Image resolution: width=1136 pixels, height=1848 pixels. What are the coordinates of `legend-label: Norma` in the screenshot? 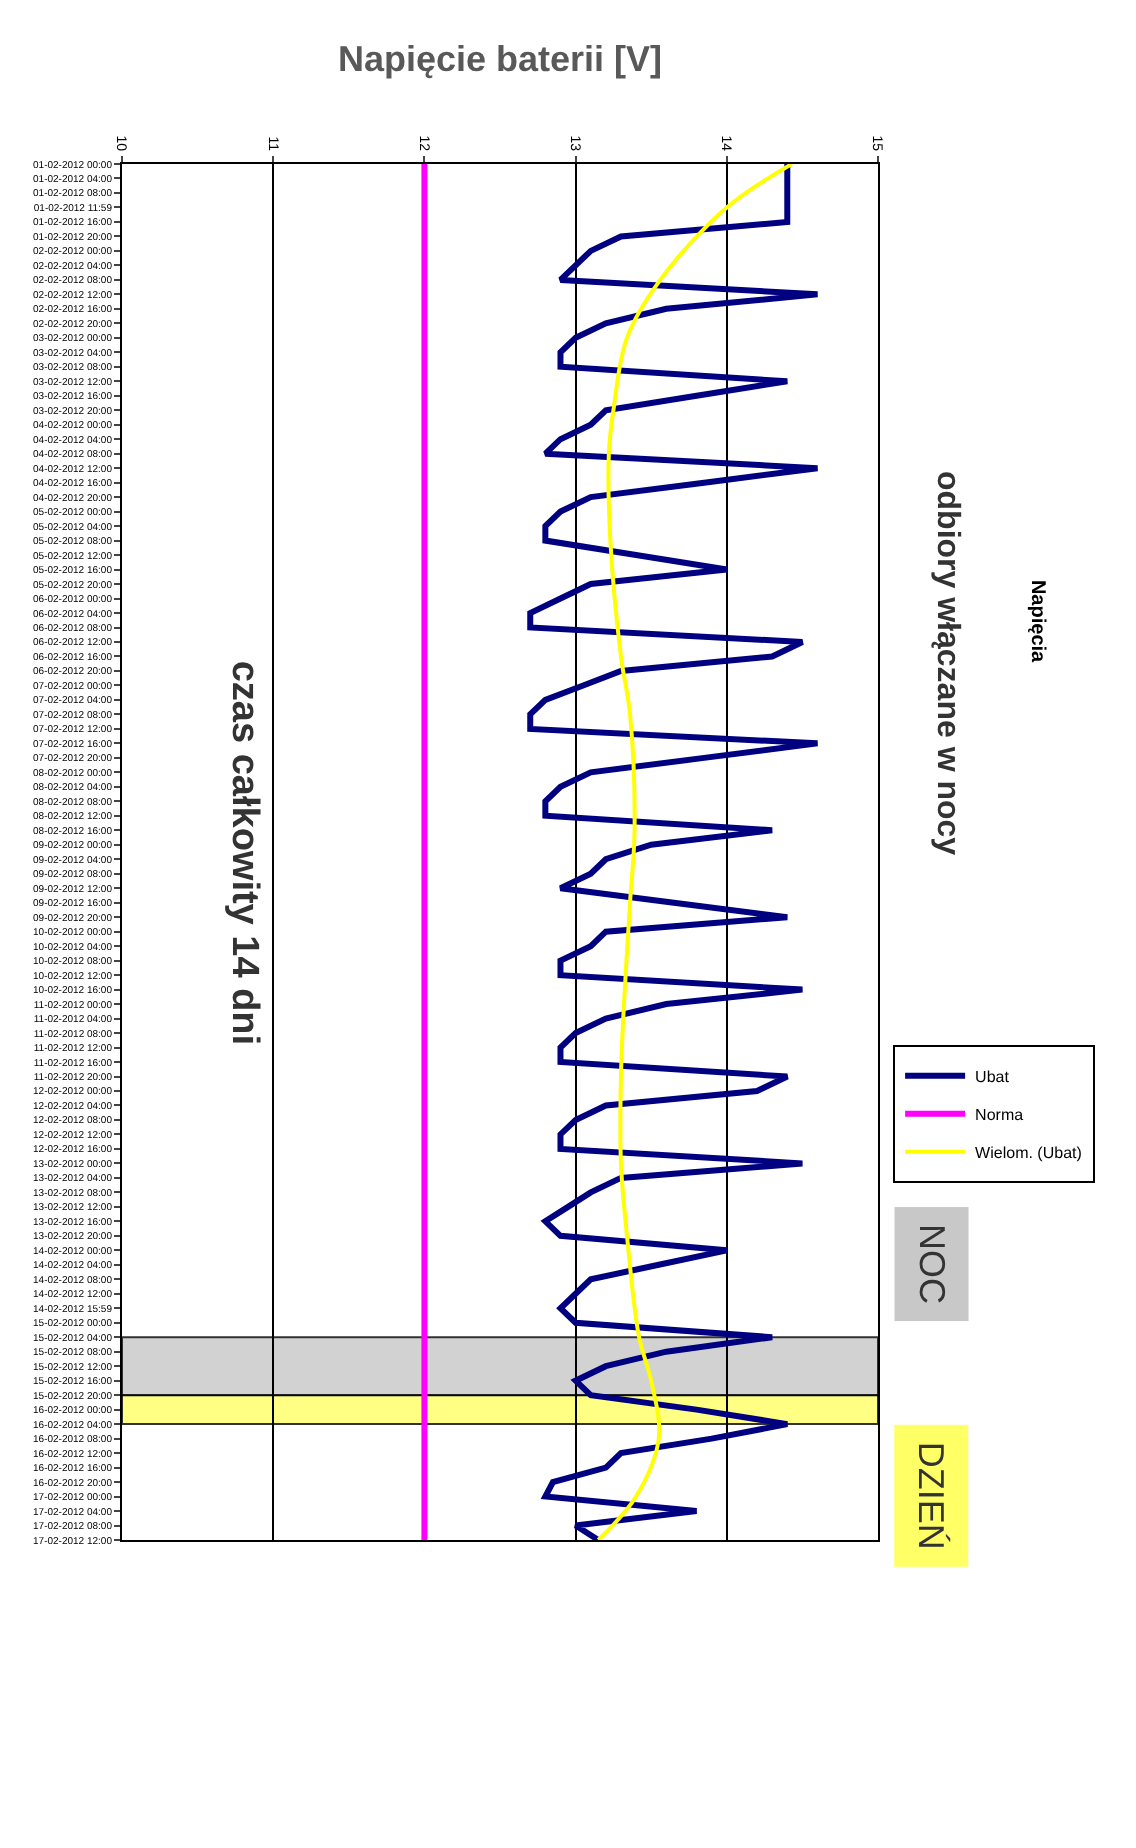 It's located at (1000, 1114).